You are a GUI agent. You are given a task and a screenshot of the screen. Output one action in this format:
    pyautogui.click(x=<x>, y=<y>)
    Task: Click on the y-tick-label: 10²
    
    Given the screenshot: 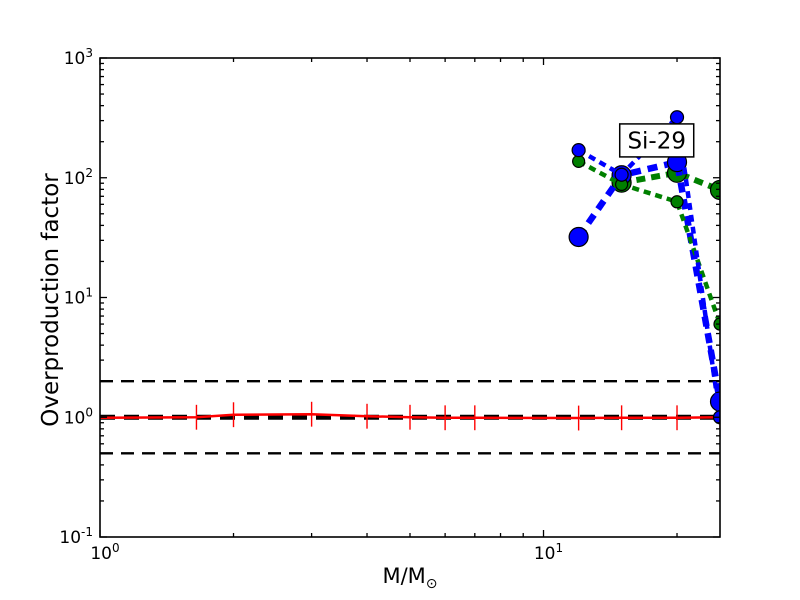 What is the action you would take?
    pyautogui.click(x=78, y=177)
    